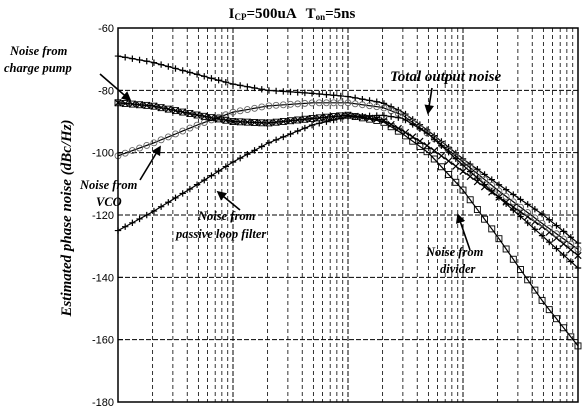 The width and height of the screenshot is (582, 408). Describe the element at coordinates (103, 216) in the screenshot. I see `y-tick-label: -120` at that location.